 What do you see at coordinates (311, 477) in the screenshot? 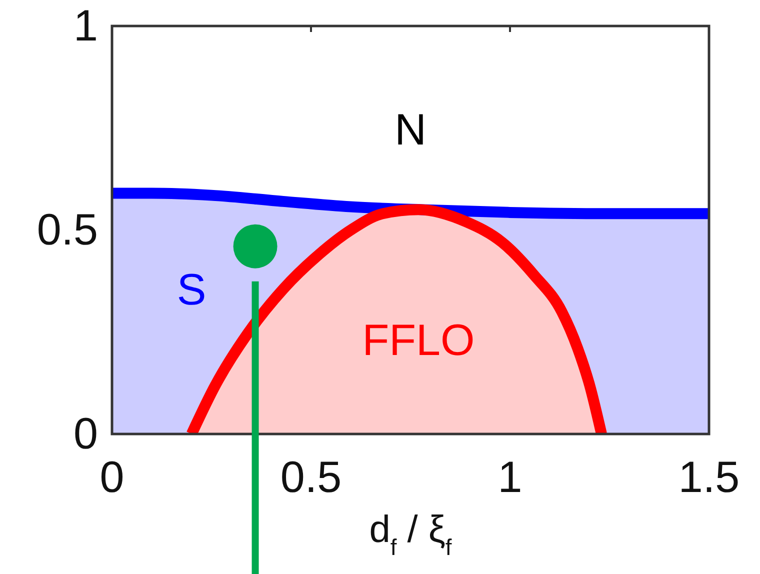
I see `x-tick-label: 0.5` at bounding box center [311, 477].